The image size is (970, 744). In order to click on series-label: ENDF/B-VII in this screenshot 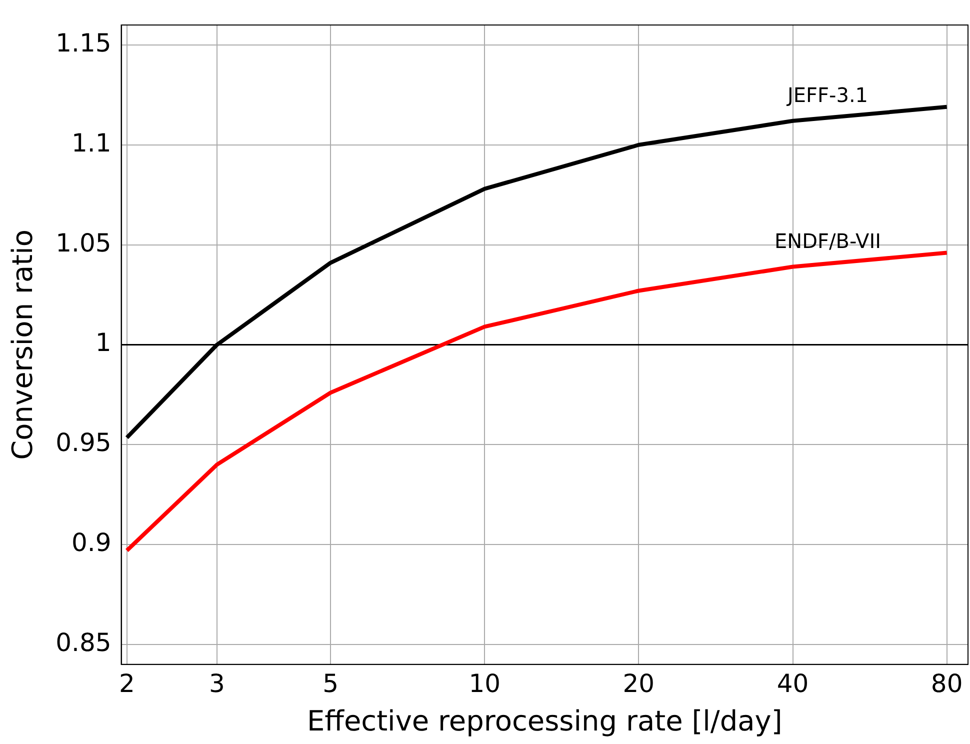, I will do `click(827, 240)`.